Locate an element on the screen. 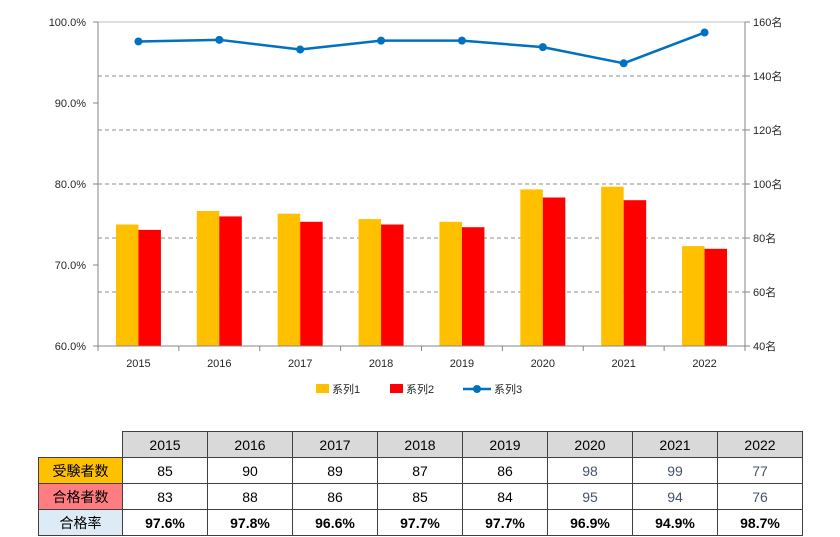 The height and width of the screenshot is (537, 840). line-point-series-3-2018 is located at coordinates (381, 40).